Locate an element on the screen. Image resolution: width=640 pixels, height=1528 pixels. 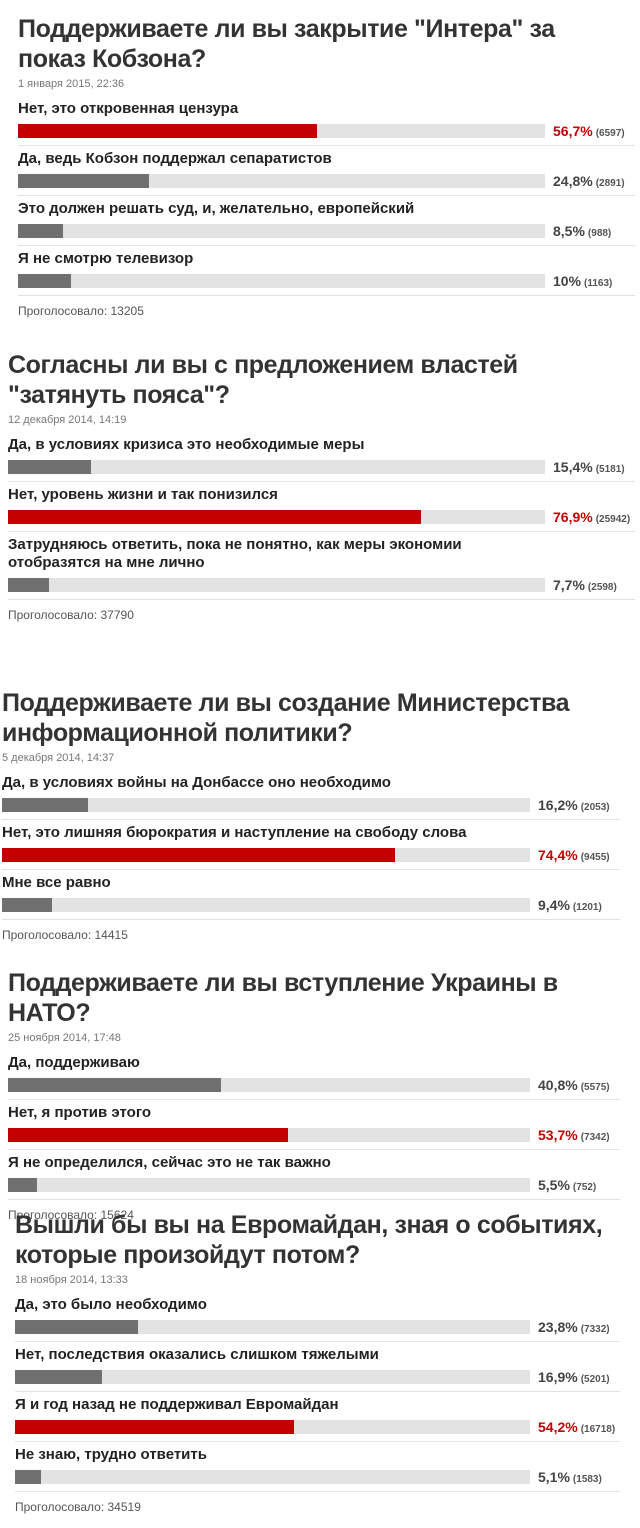
total-votes: Проголосовало: 15624 is located at coordinates (71, 1215).